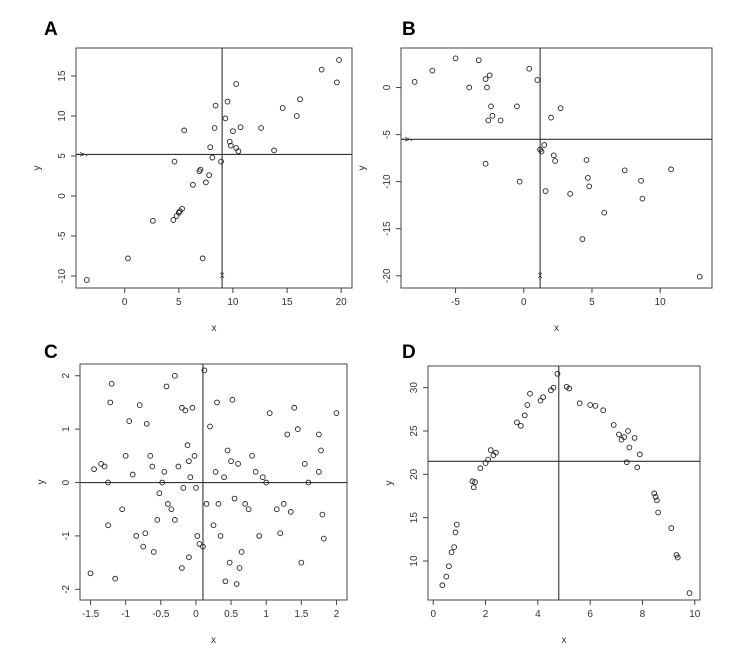  I want to click on plot-frame-a, so click(214, 168).